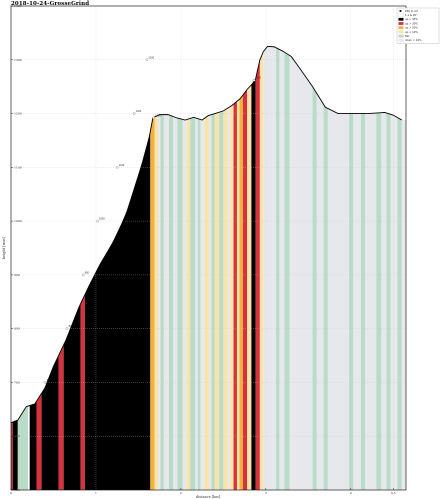  I want to click on legend-label-0: 200 m ref, so click(411, 11).